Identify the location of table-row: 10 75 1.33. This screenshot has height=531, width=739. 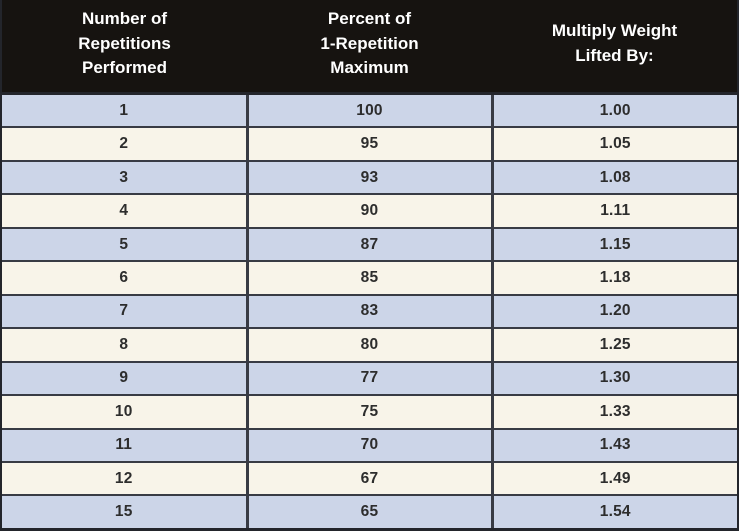
(369, 411).